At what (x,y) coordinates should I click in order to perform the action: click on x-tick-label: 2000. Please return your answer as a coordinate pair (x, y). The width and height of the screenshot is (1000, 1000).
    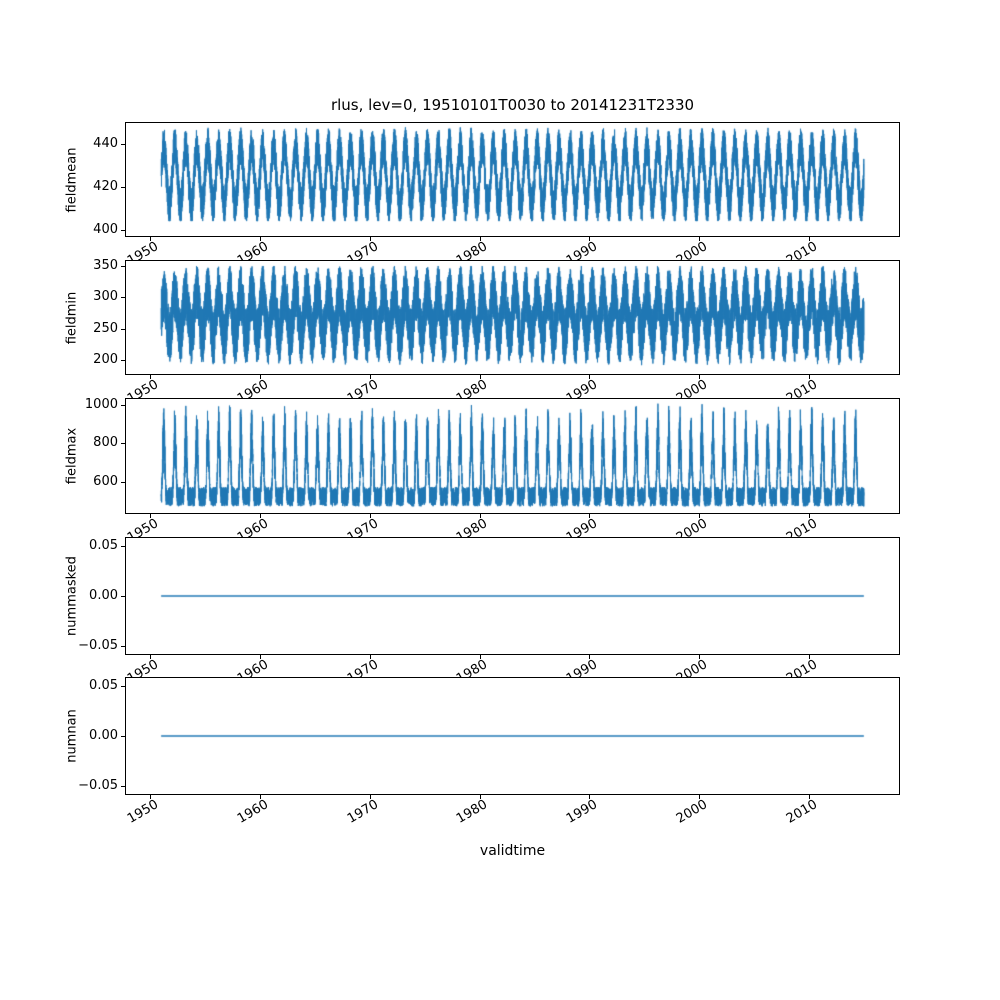
    Looking at the image, I should click on (692, 812).